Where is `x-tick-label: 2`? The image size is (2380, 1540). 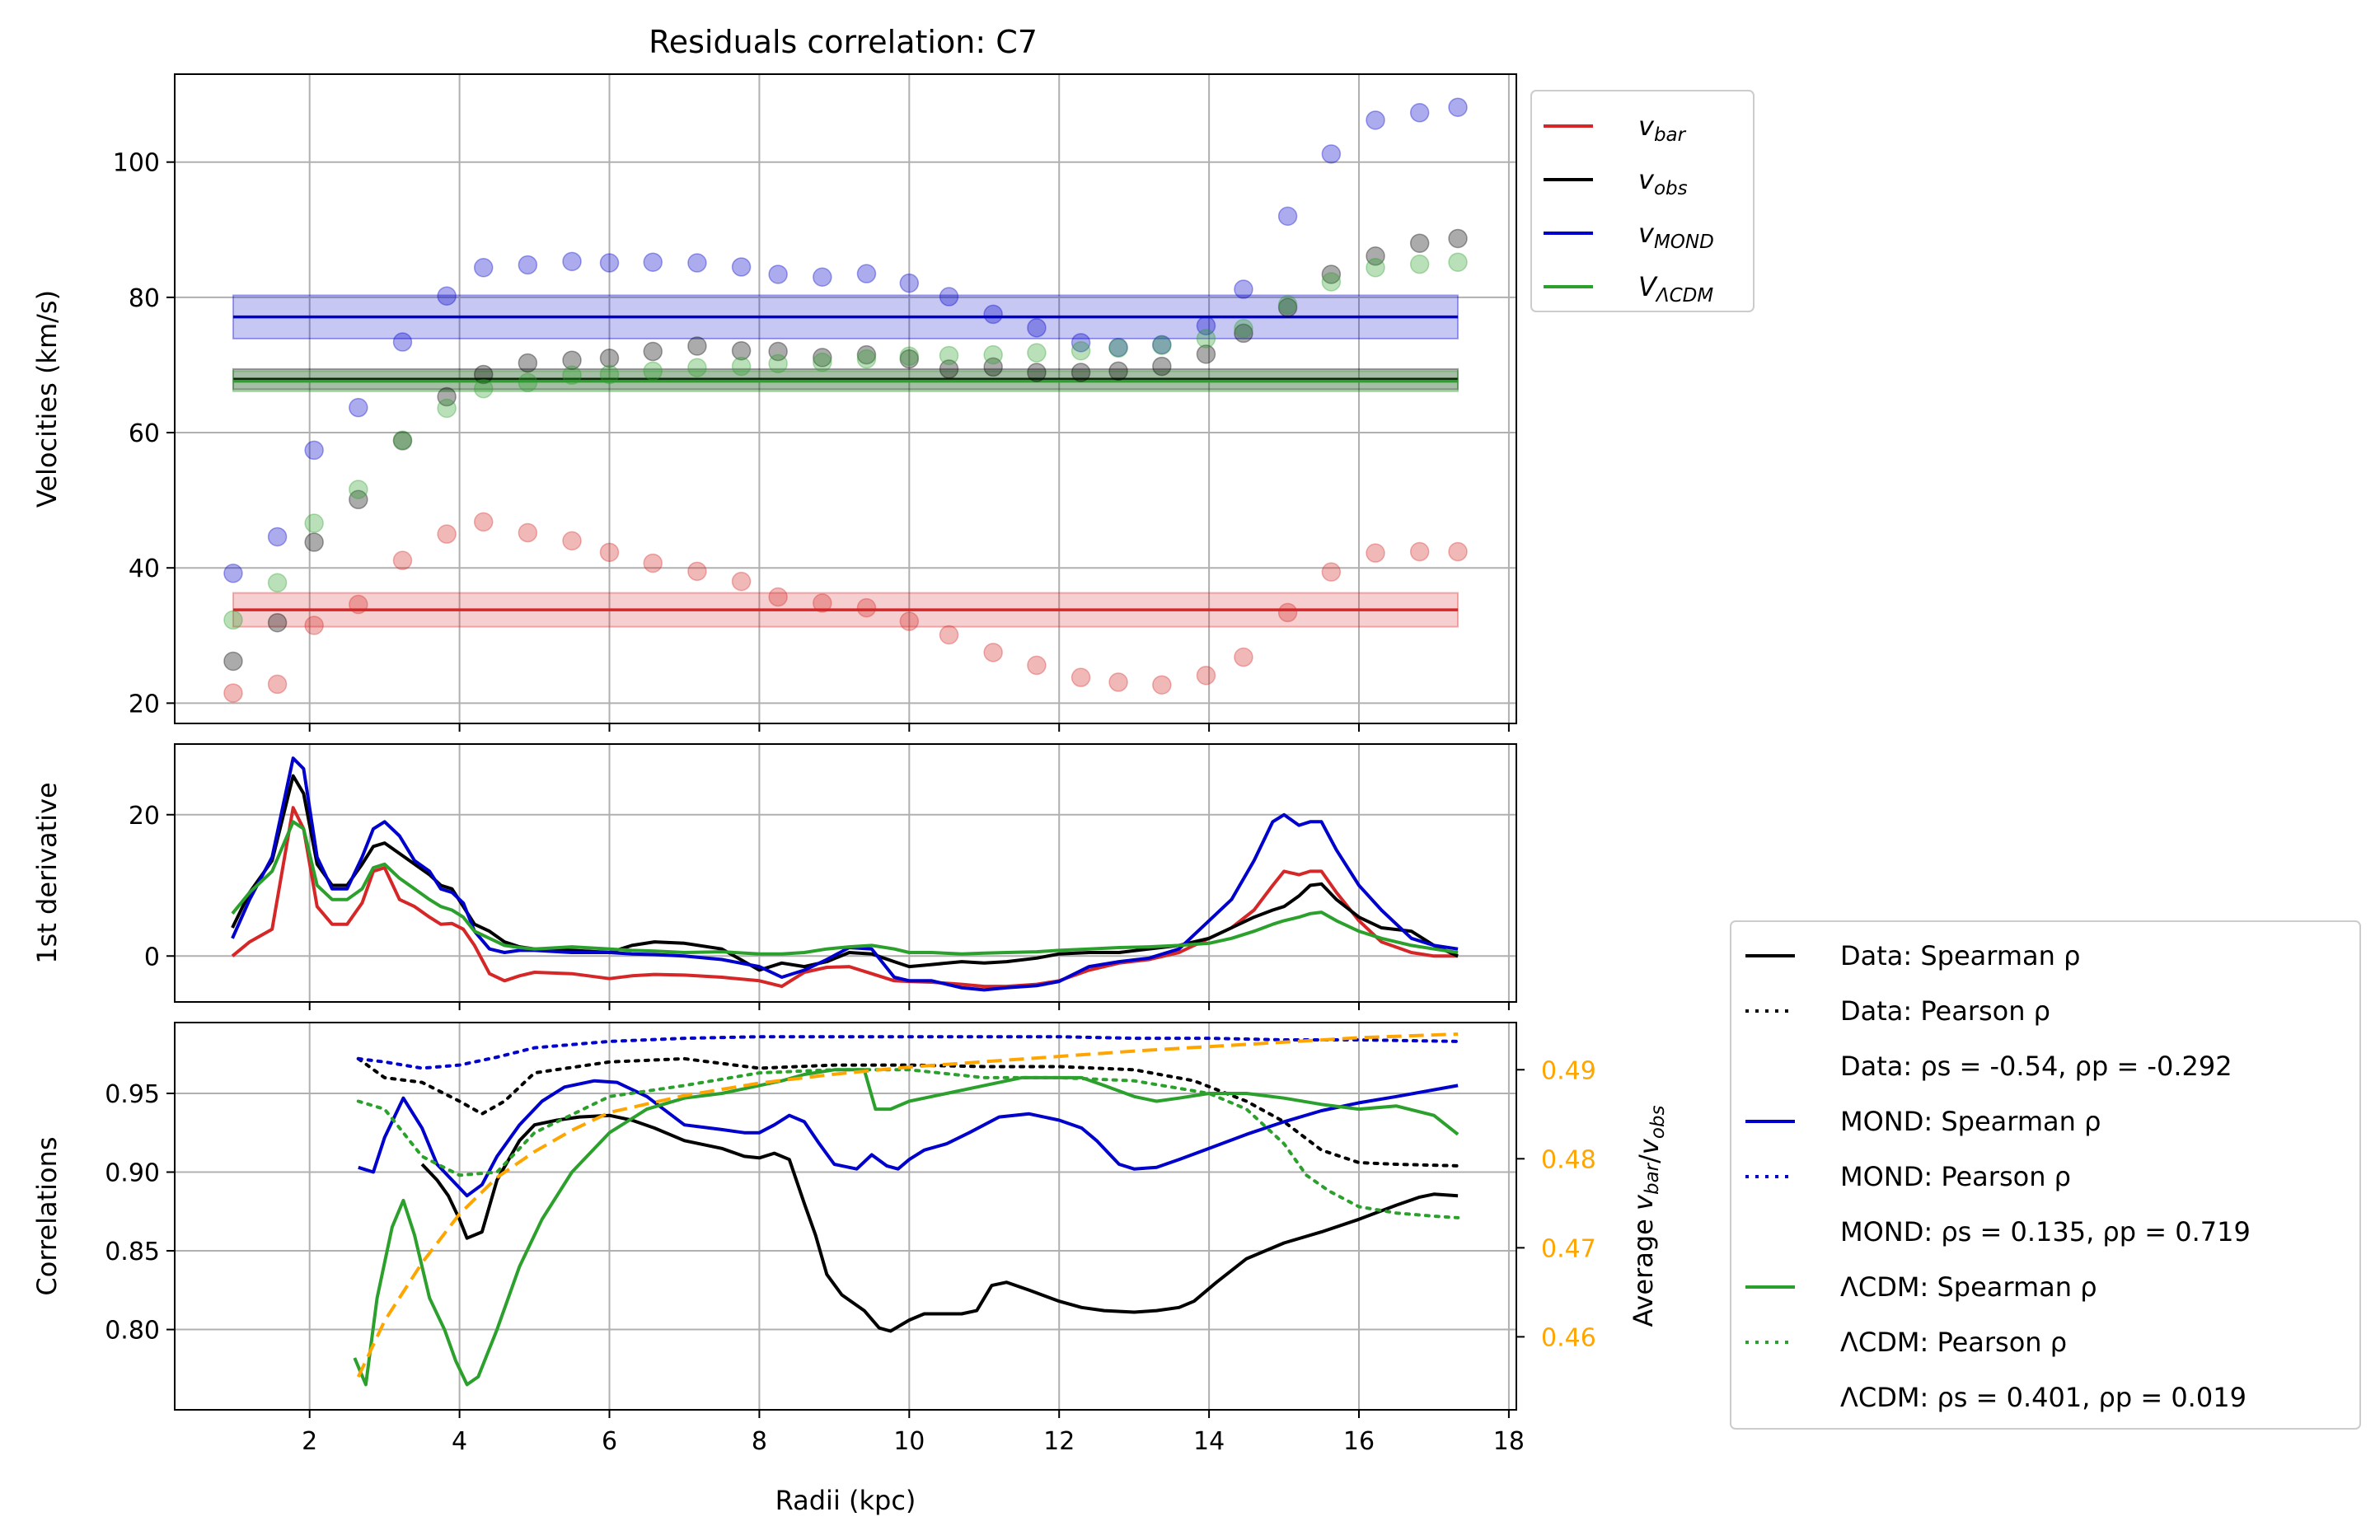
x-tick-label: 2 is located at coordinates (309, 1441).